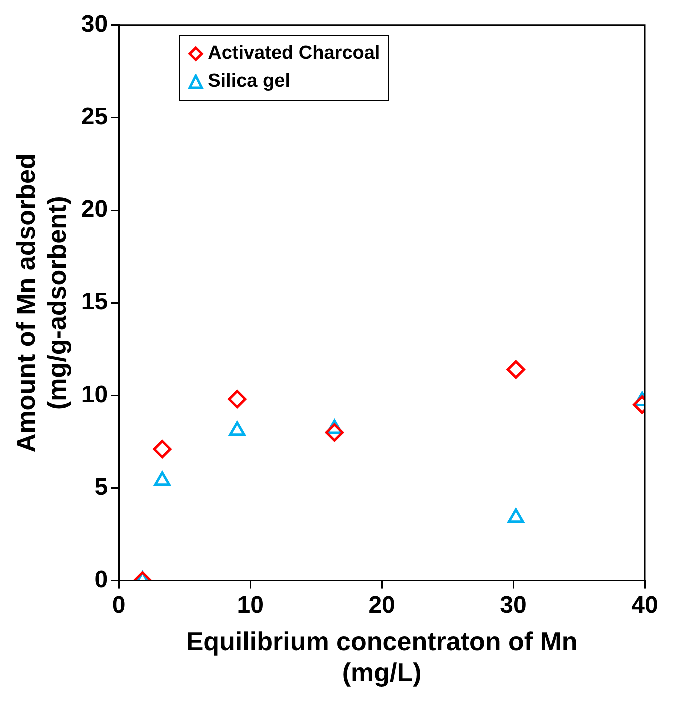  I want to click on x-tick-label: 10, so click(250, 605).